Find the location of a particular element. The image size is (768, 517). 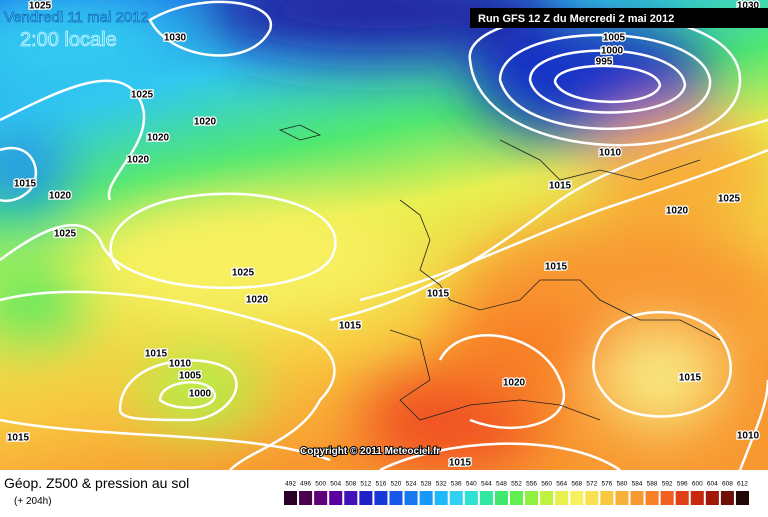

legend-label: 492 is located at coordinates (290, 484).